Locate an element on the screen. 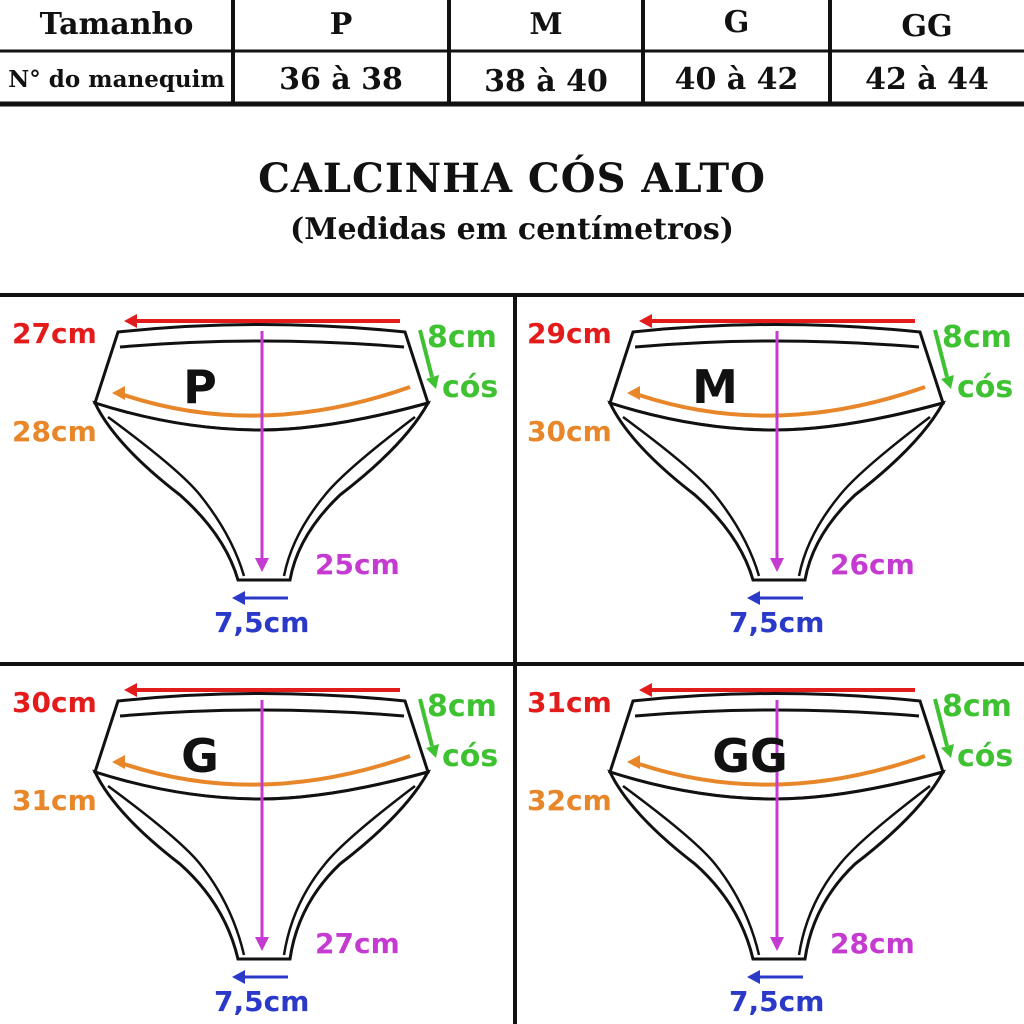 Image resolution: width=1024 pixels, height=1024 pixels. page-subtitle: (Medidas em centímetros) is located at coordinates (512, 229).